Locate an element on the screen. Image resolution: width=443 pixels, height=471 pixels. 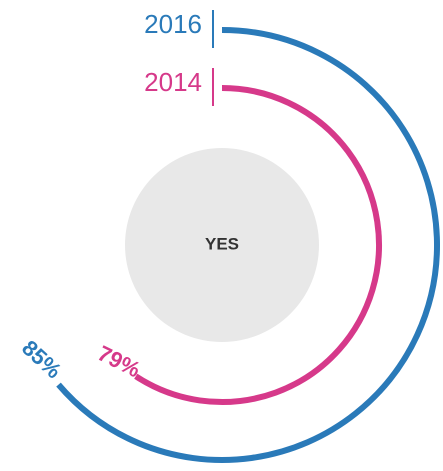
center-label: YES is located at coordinates (222, 243).